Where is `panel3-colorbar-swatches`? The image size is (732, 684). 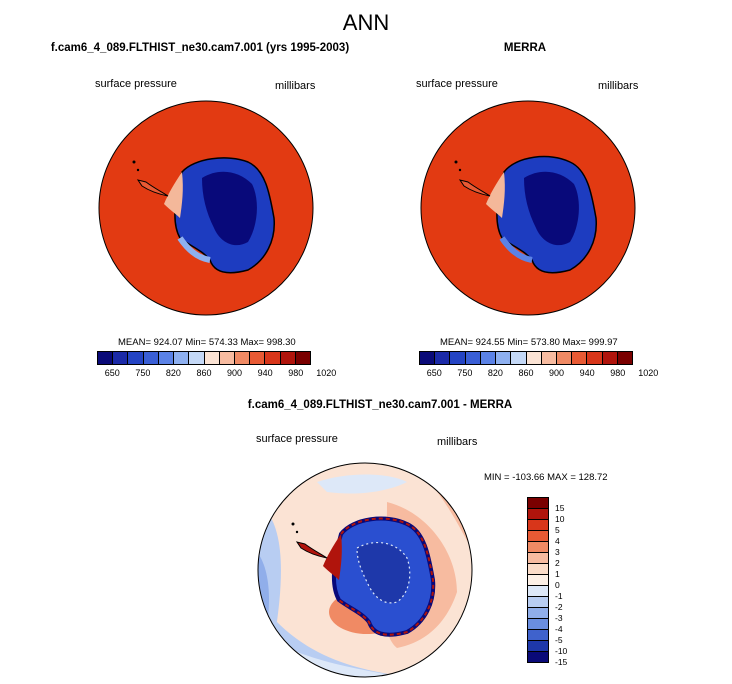
panel3-colorbar-swatches is located at coordinates (538, 580).